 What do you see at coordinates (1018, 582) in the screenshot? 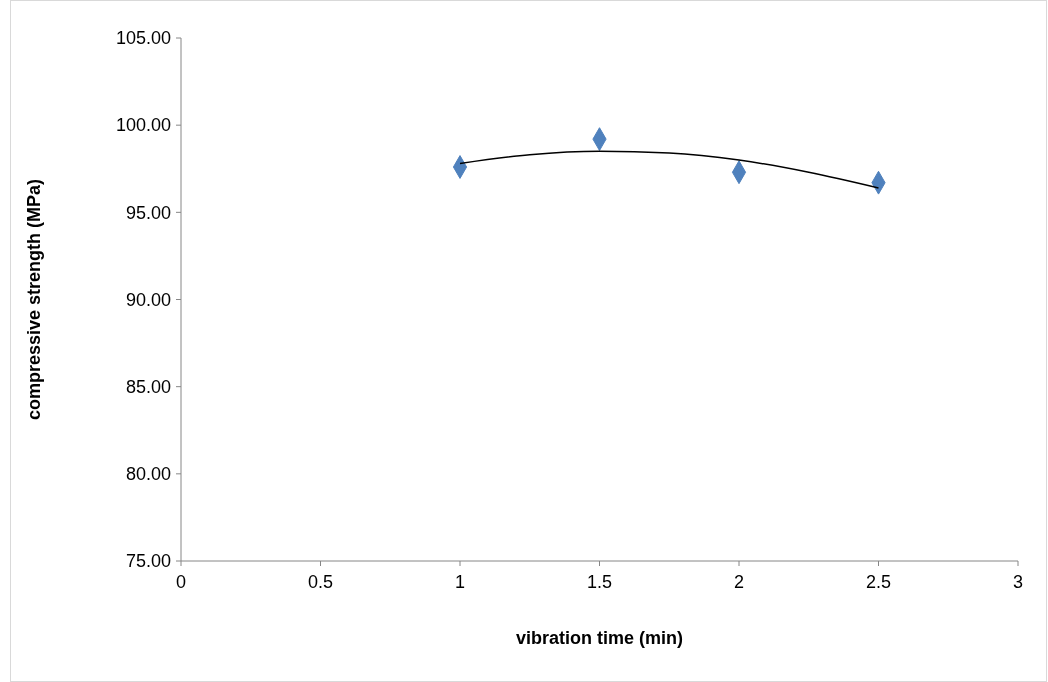
I see `x-tick-label: 3` at bounding box center [1018, 582].